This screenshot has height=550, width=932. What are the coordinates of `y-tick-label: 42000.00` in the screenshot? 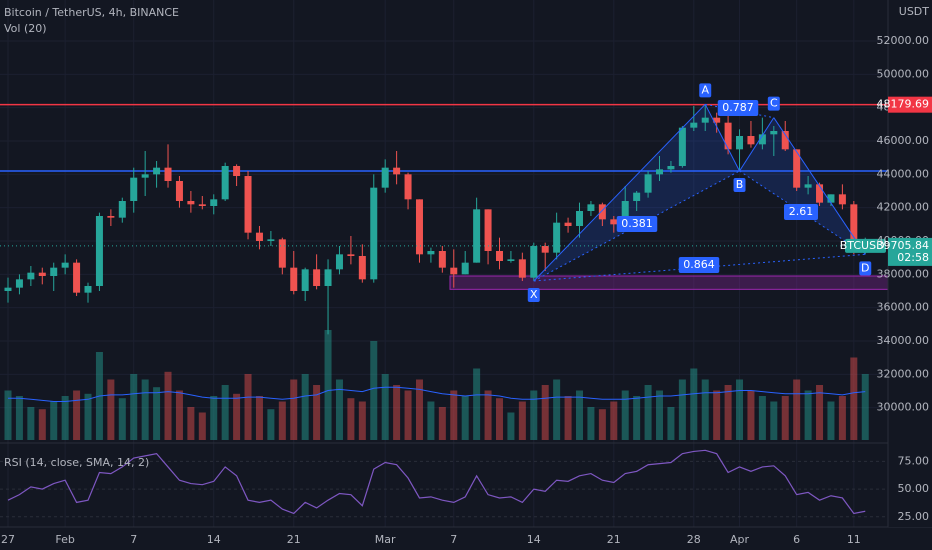 It's located at (903, 207).